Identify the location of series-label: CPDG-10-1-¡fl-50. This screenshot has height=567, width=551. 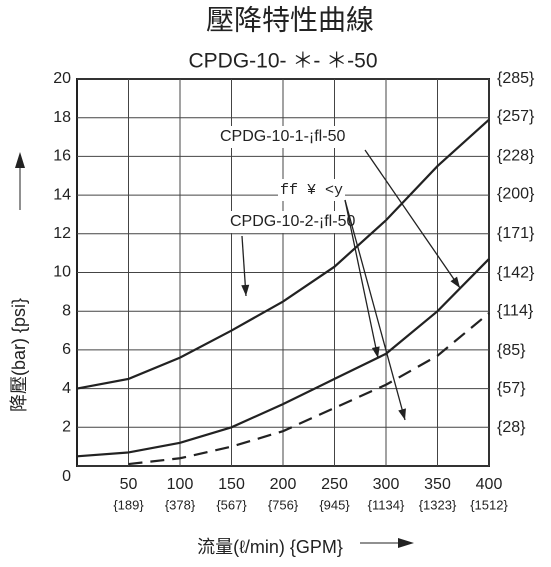
(282, 136).